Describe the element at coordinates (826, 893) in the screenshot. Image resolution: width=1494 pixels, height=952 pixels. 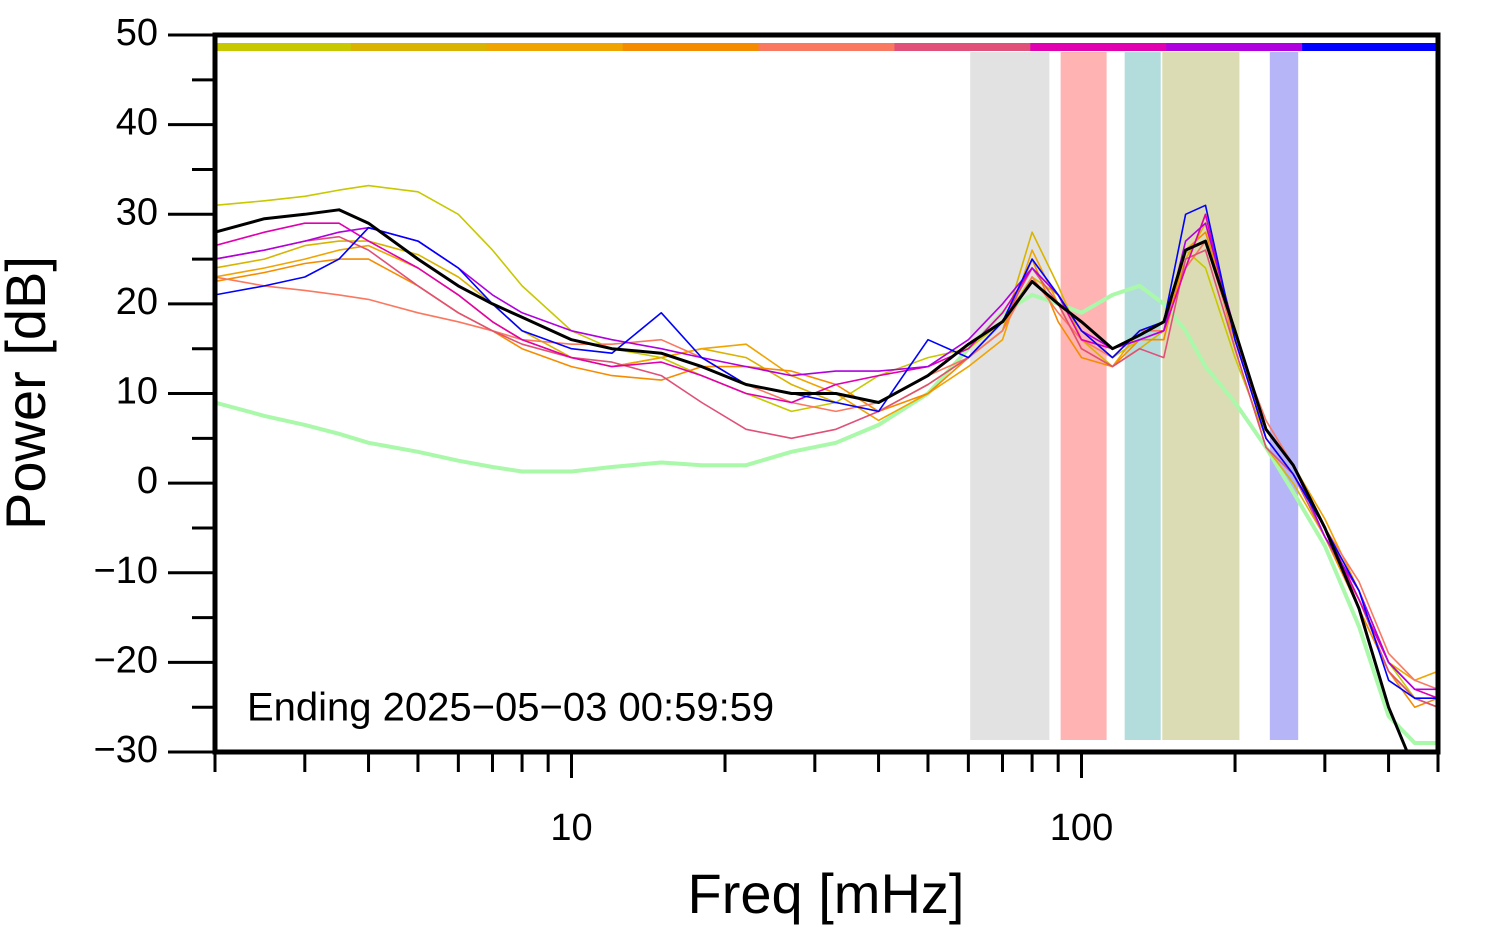
I see `x-axis-title: Freq [mHz]` at that location.